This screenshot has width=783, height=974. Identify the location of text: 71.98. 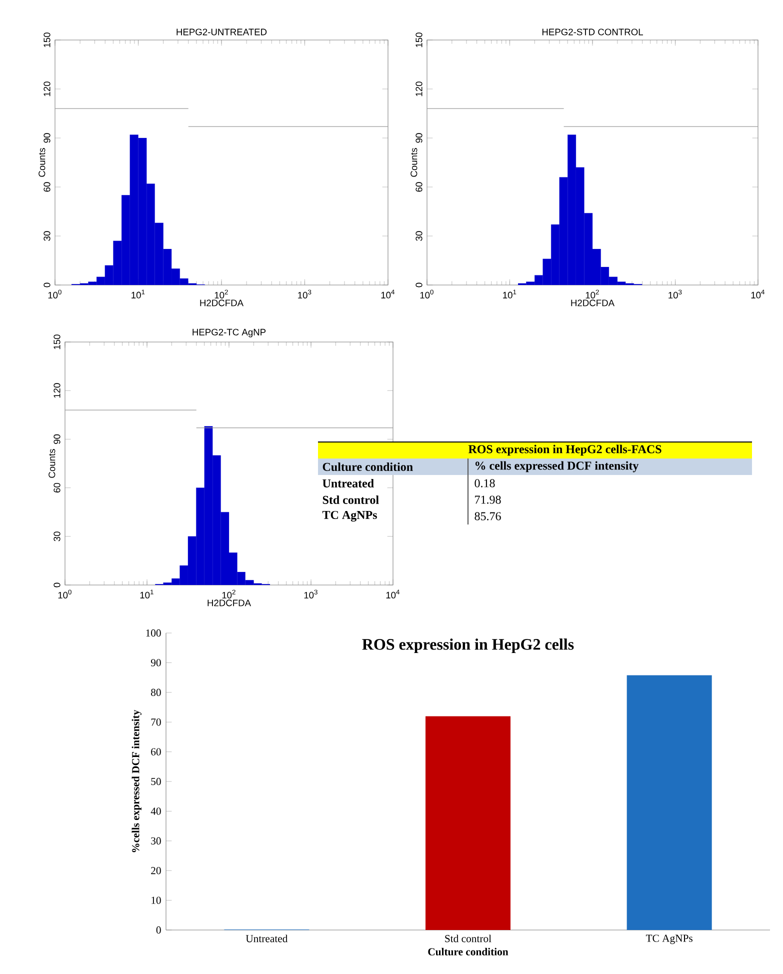
(488, 500).